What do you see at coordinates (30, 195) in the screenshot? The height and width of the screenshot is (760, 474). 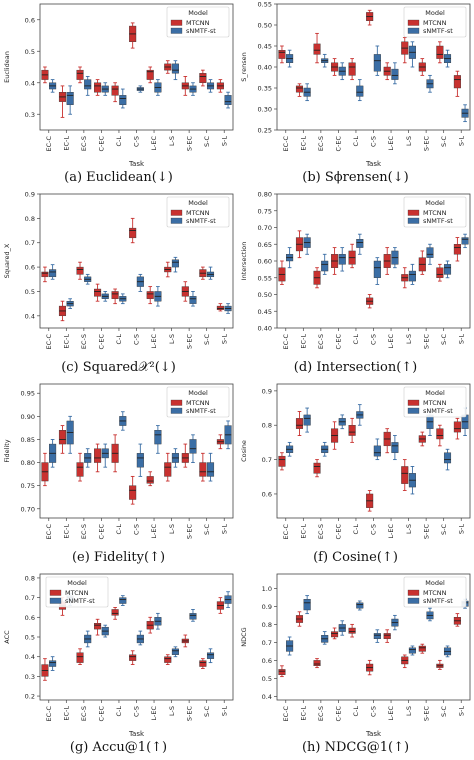 I see `y-tick-label: 0.9` at bounding box center [30, 195].